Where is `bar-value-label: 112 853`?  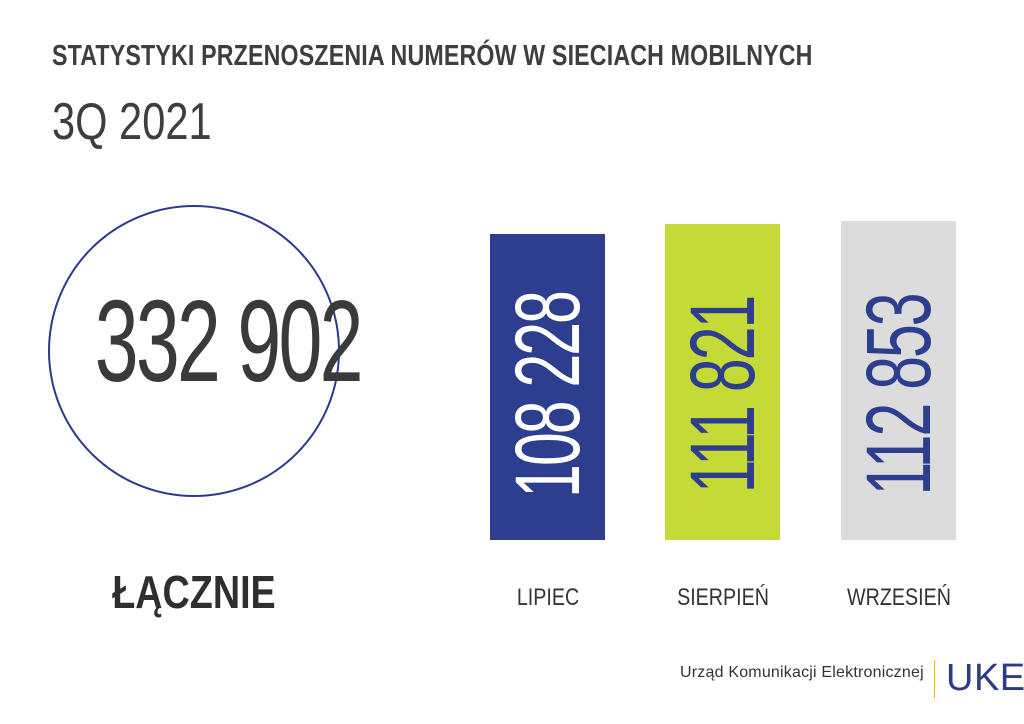 bar-value-label: 112 853 is located at coordinates (898, 395).